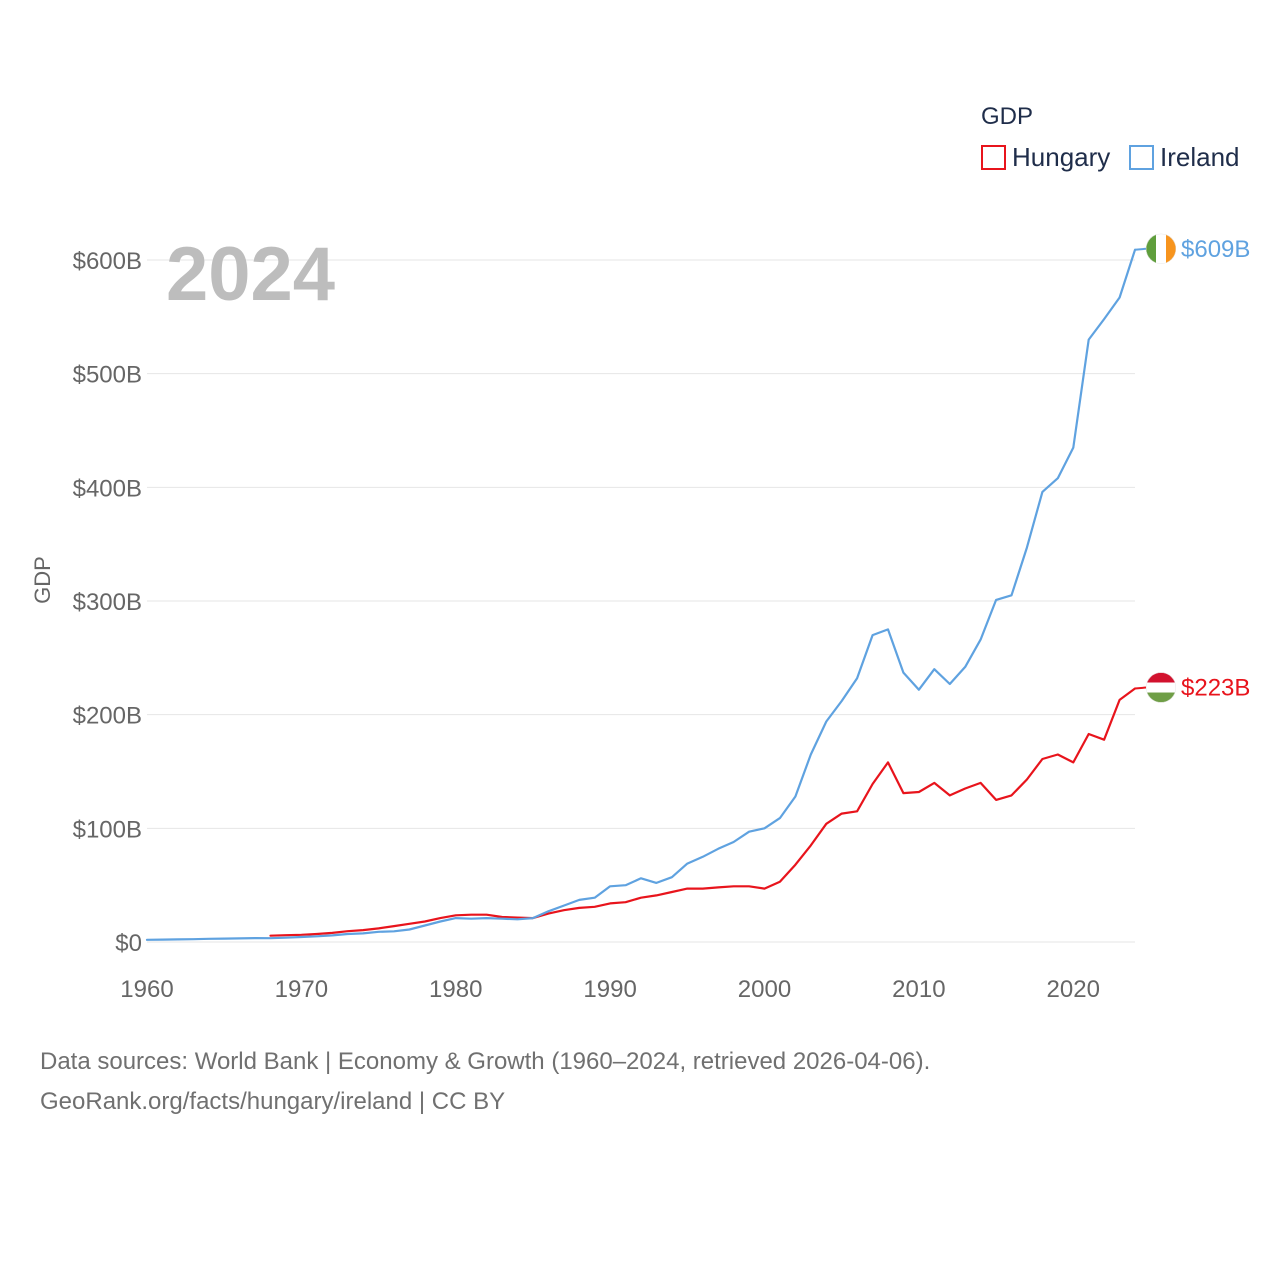 The image size is (1280, 1280). Describe the element at coordinates (250, 274) in the screenshot. I see `year-label: 2024` at that location.